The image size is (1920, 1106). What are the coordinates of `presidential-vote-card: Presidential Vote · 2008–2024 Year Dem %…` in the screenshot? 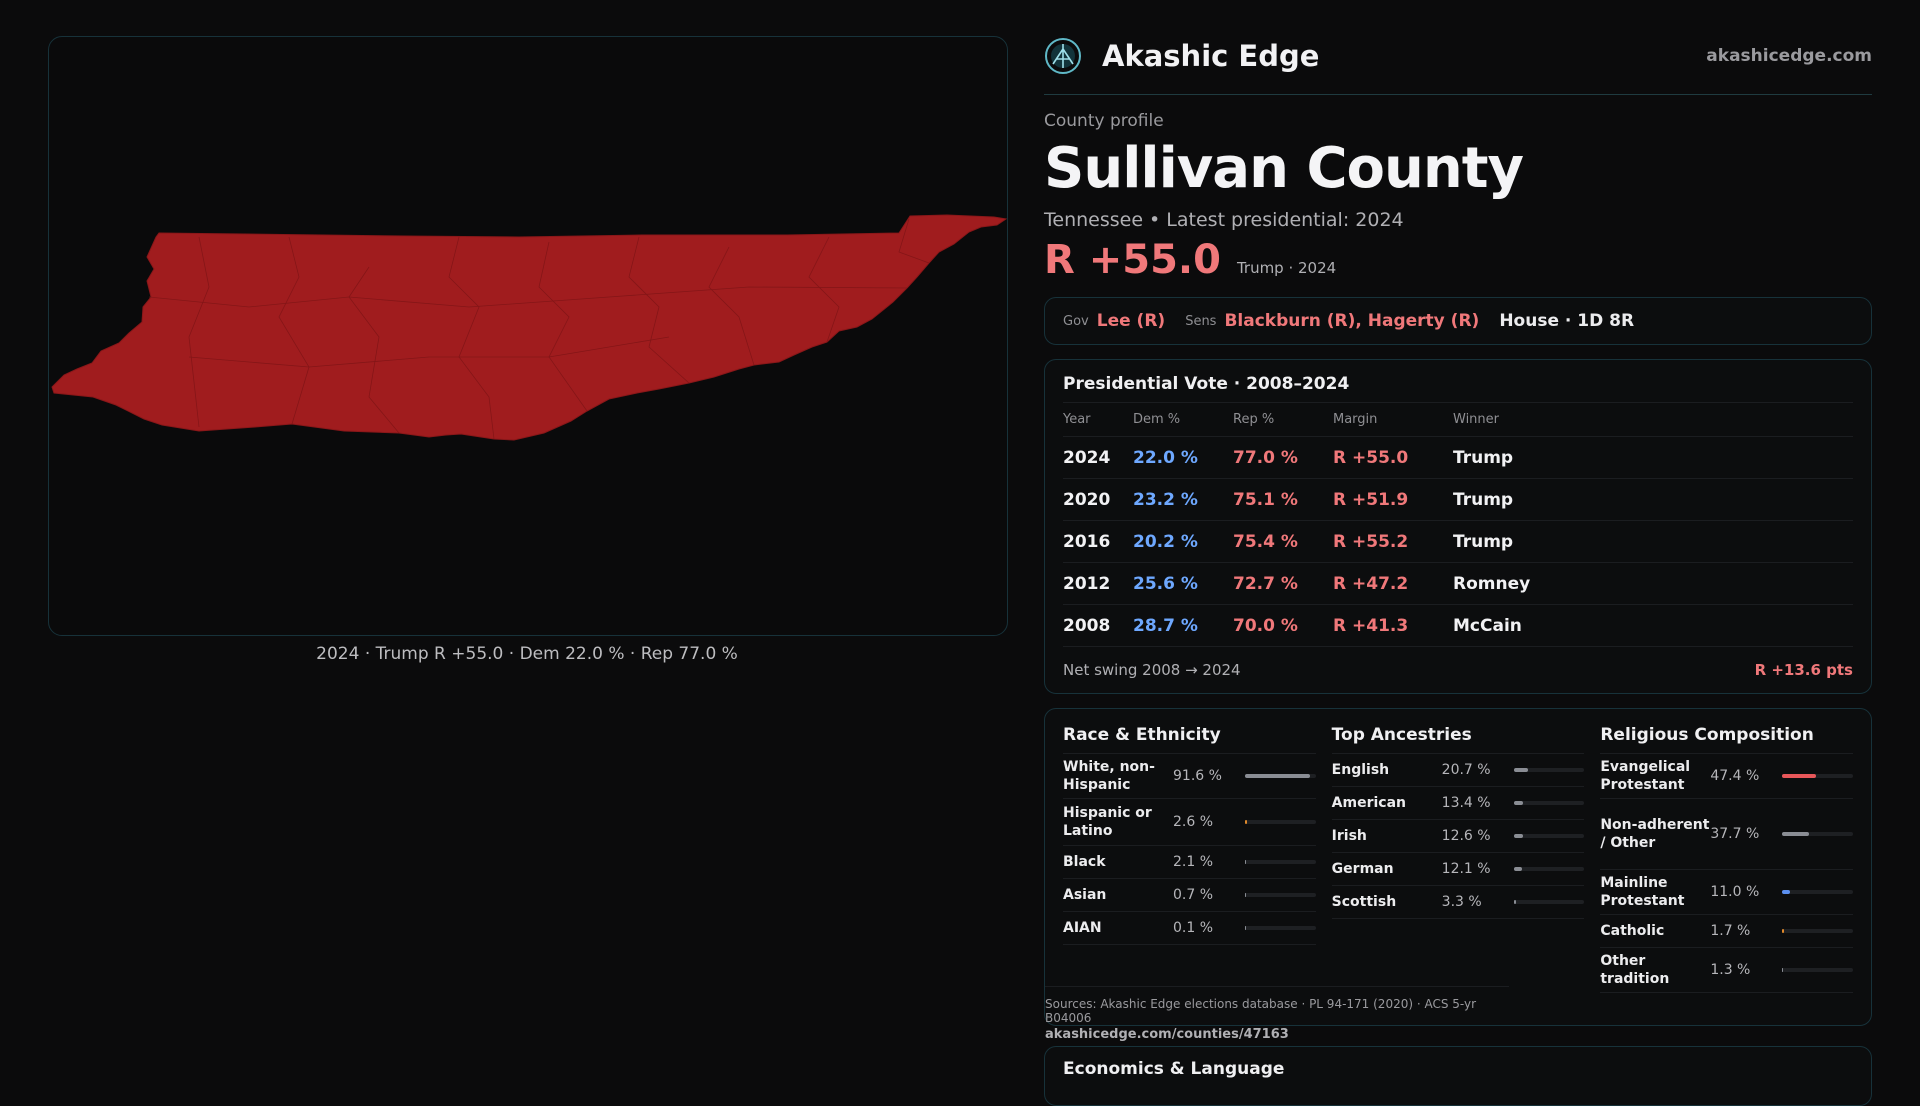 It's located at (1458, 526).